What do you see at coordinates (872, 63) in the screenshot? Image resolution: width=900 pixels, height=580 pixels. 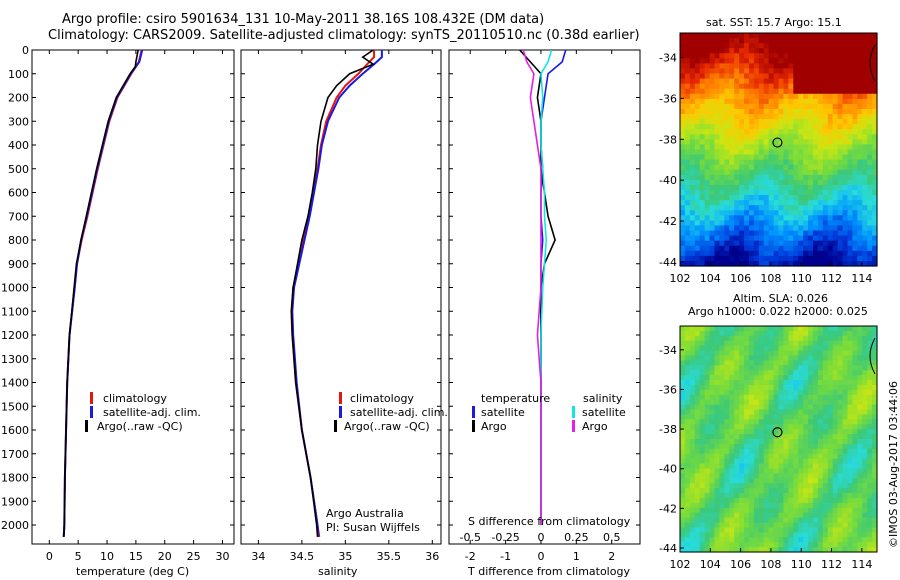 I see `coastline-contour` at bounding box center [872, 63].